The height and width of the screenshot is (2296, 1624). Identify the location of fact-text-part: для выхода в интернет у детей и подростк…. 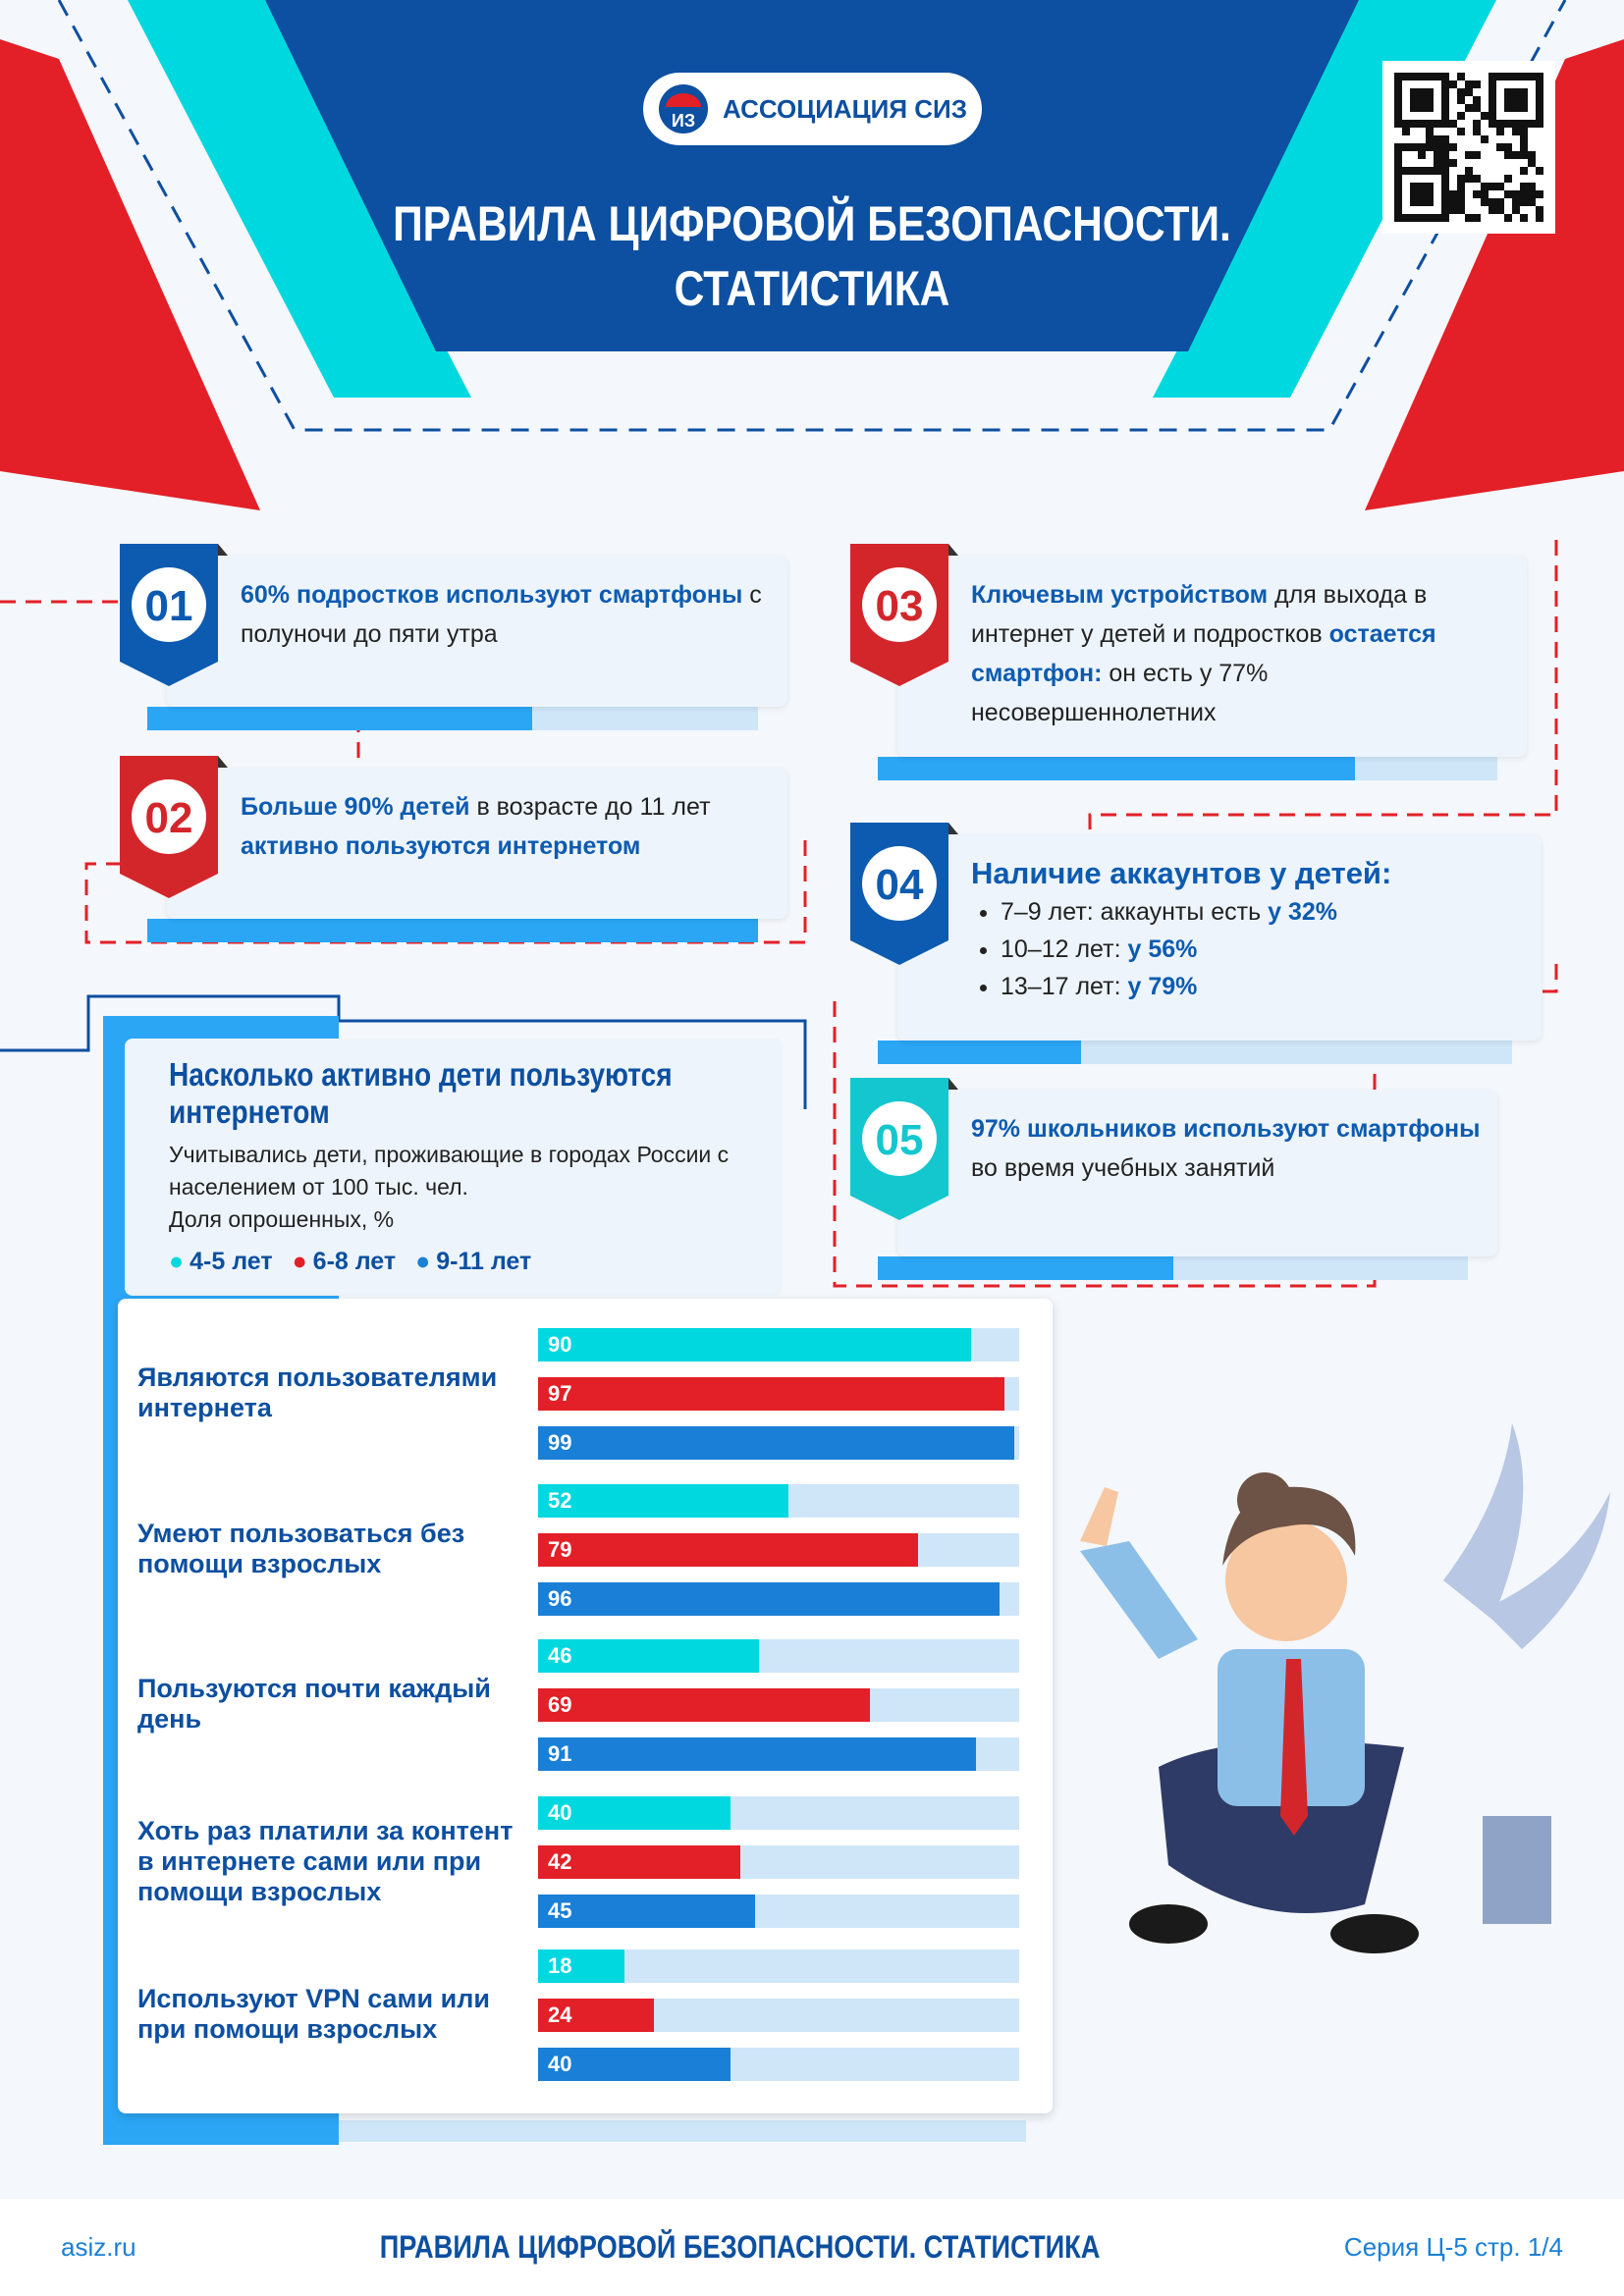
(1199, 614).